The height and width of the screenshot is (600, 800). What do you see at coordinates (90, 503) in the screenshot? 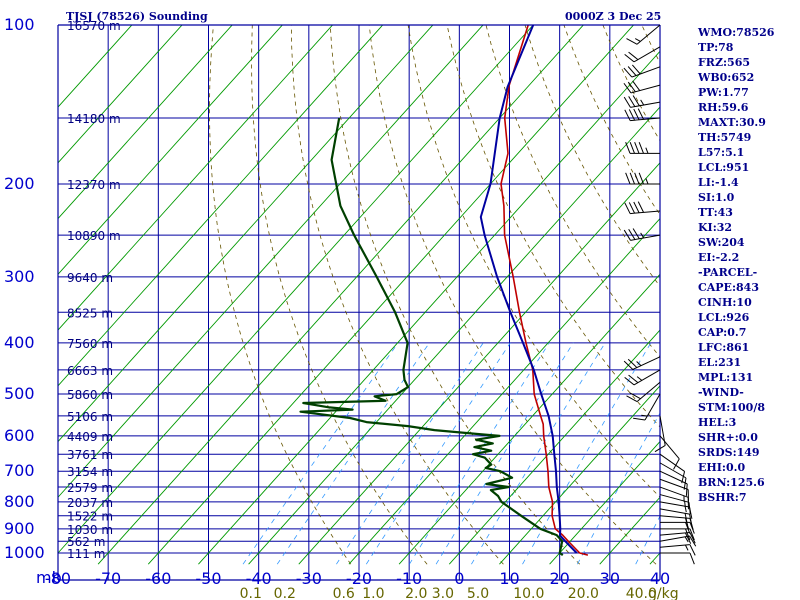
I see `height-label: 2037 m` at bounding box center [90, 503].